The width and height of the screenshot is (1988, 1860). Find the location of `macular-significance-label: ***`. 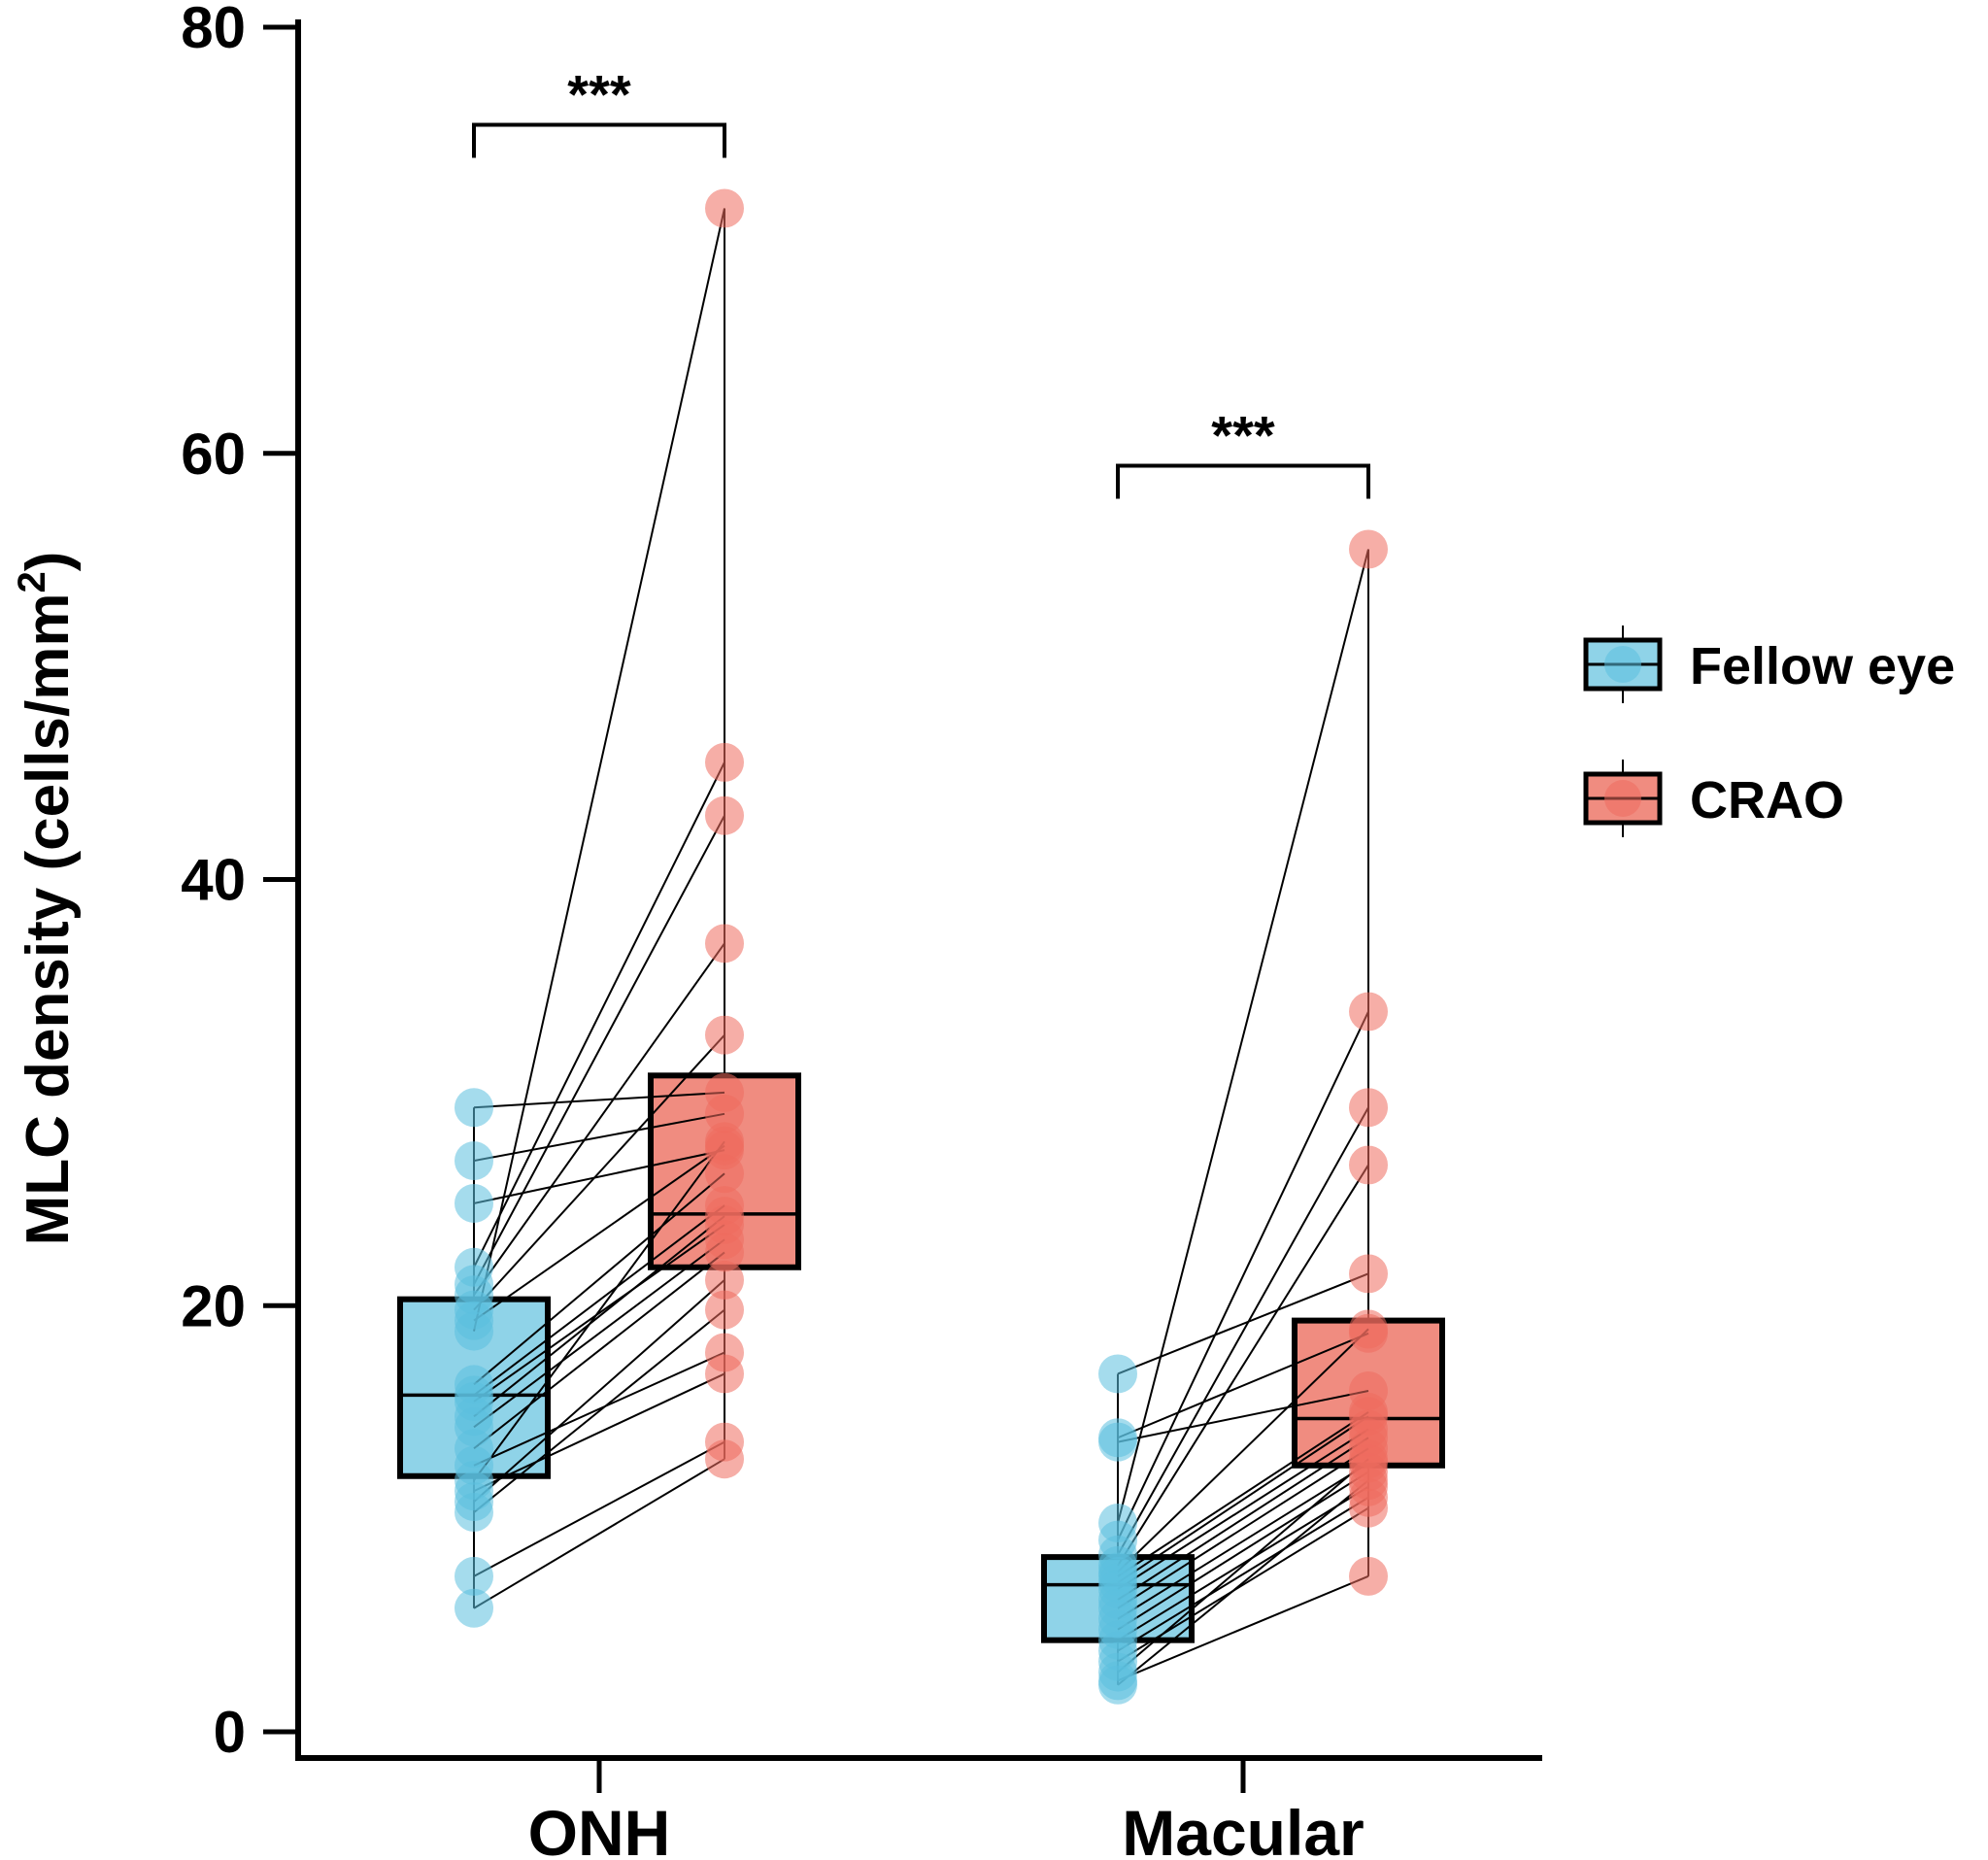

macular-significance-label: *** is located at coordinates (1243, 434).